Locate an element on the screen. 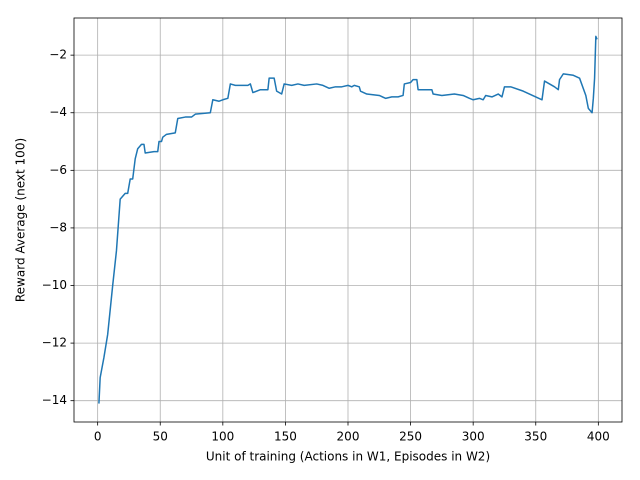 The width and height of the screenshot is (640, 480). x-tick-label: 150 is located at coordinates (285, 437).